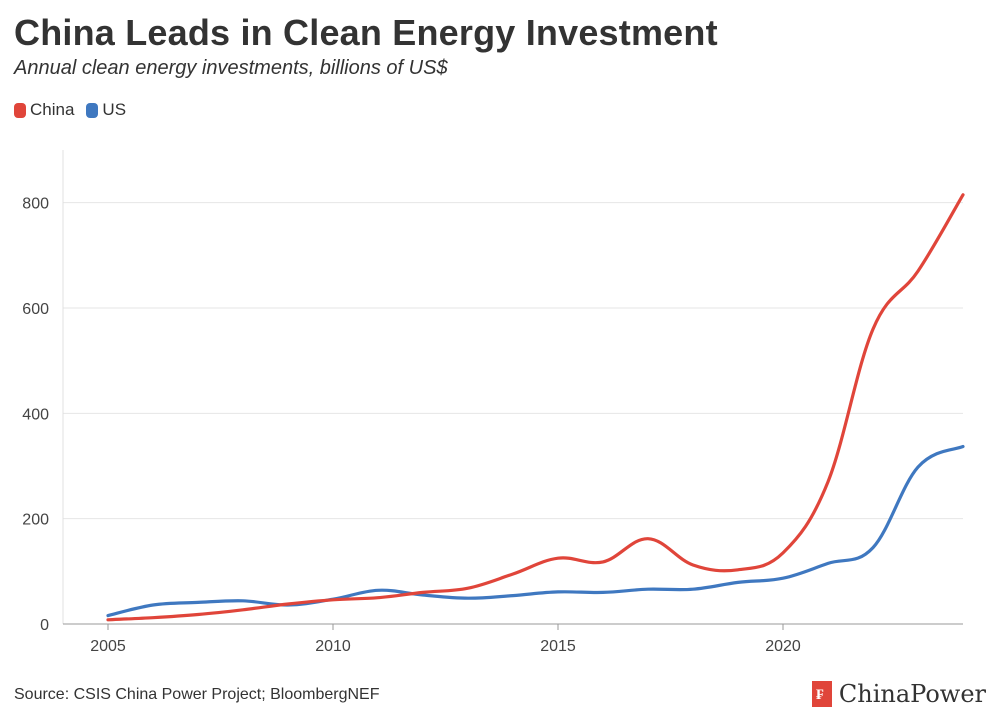  What do you see at coordinates (76, 110) in the screenshot?
I see `legend: China US` at bounding box center [76, 110].